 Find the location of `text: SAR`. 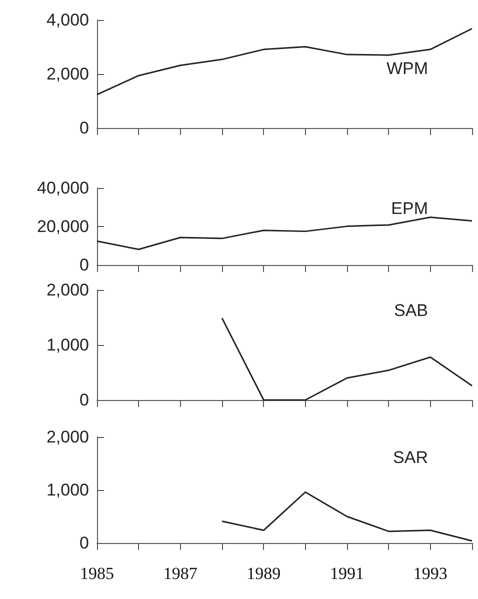

text: SAR is located at coordinates (410, 457).